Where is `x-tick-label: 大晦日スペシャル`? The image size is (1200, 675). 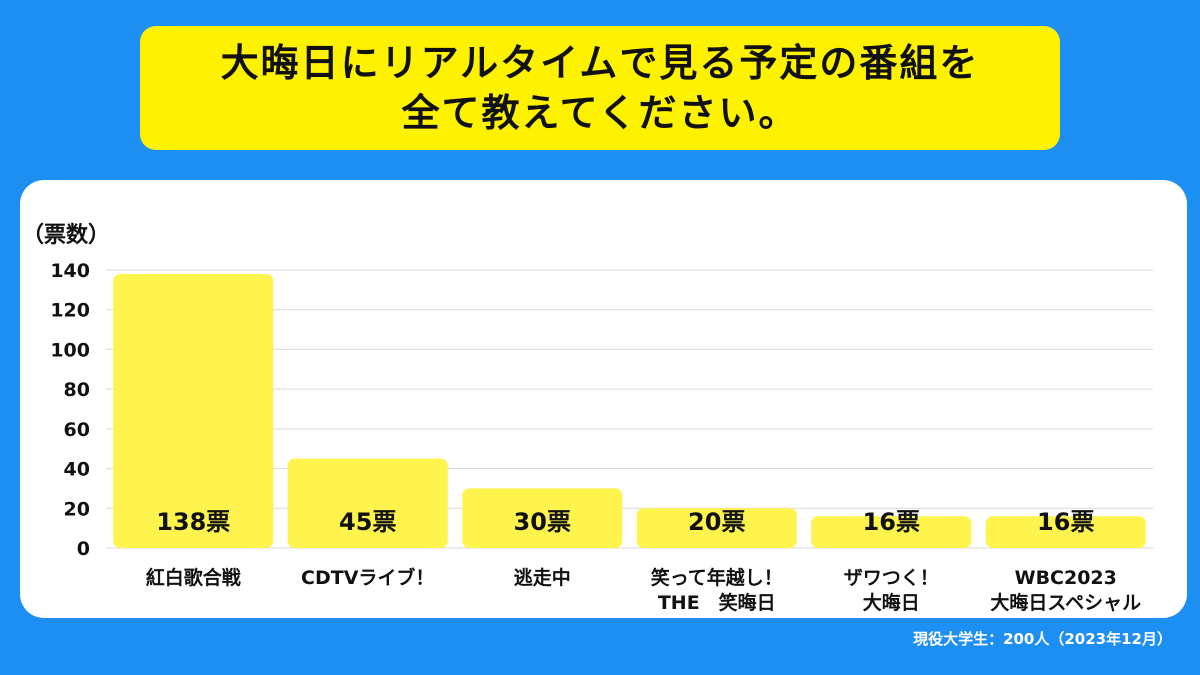 x-tick-label: 大晦日スペシャル is located at coordinates (1065, 602).